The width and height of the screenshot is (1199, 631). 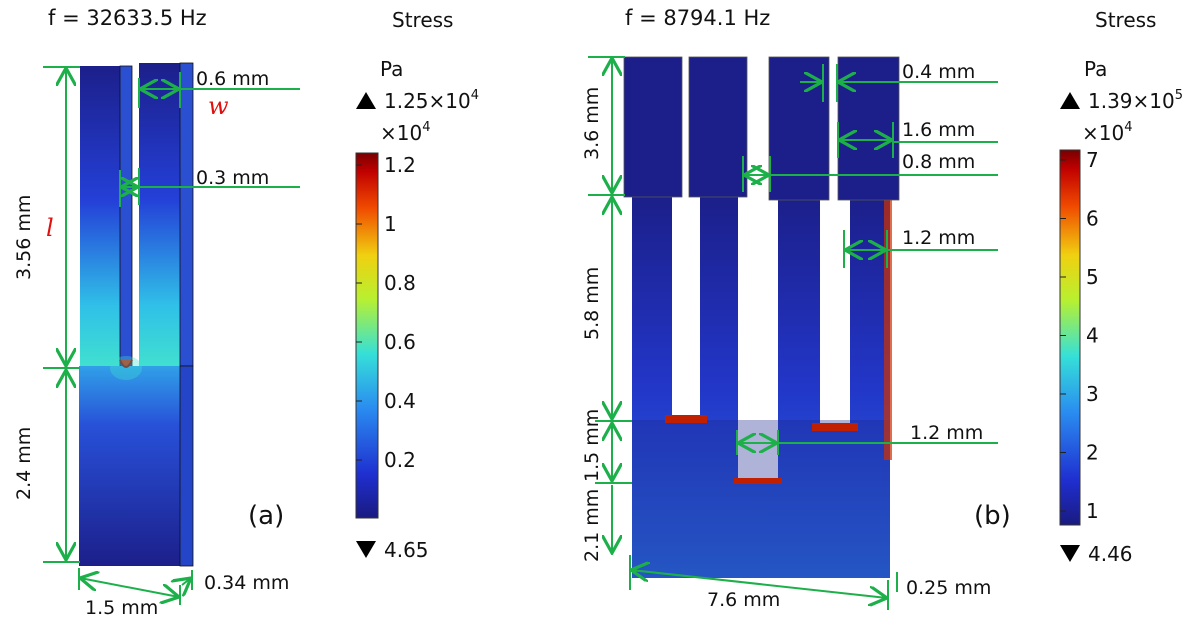 I want to click on dim-thickness-b: 0.25 mm, so click(x=948, y=588).